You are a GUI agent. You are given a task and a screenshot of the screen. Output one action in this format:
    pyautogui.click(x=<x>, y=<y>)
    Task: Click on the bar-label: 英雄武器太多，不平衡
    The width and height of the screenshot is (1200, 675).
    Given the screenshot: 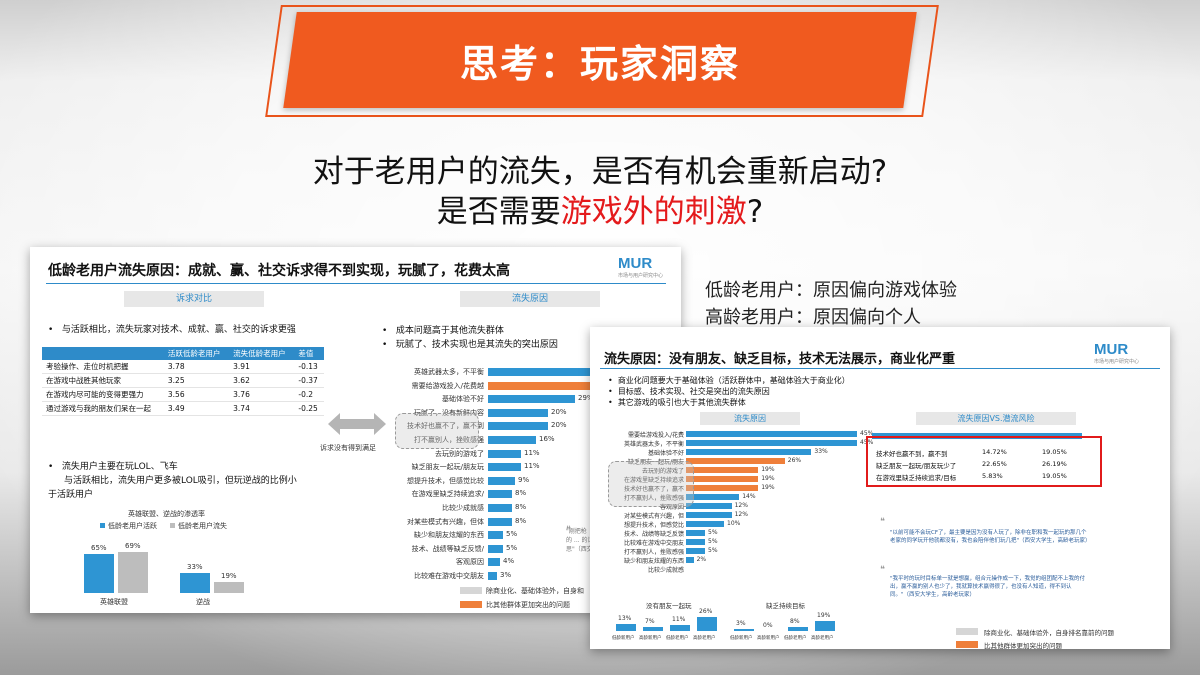 What is the action you would take?
    pyautogui.click(x=653, y=444)
    